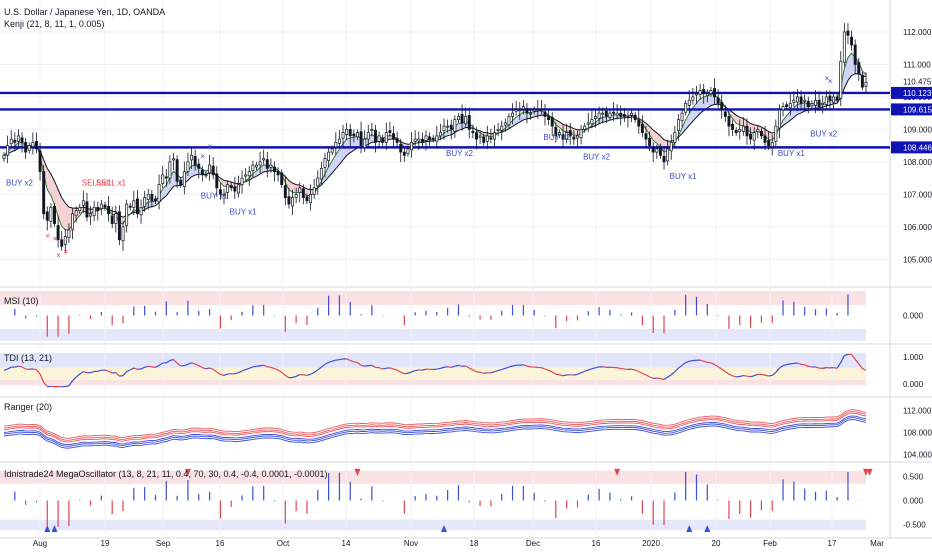  Describe the element at coordinates (684, 176) in the screenshot. I see `signal-label: BUY x1` at that location.